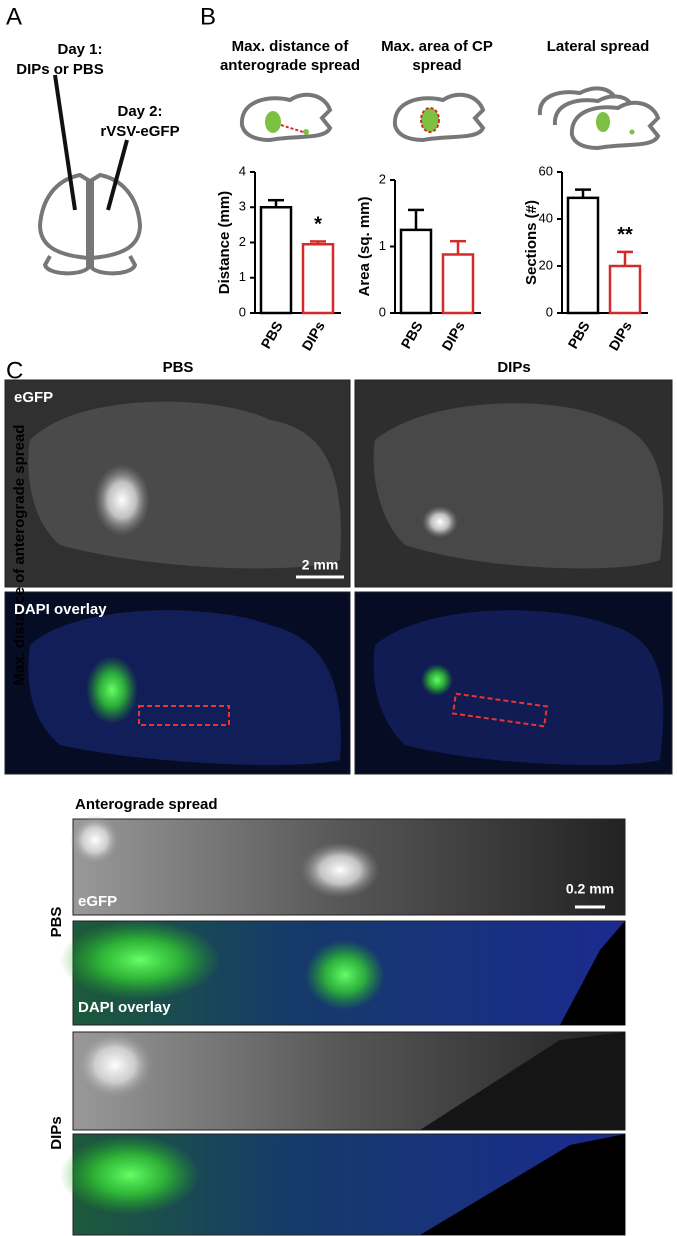  What do you see at coordinates (546, 264) in the screenshot?
I see `y-tick-label: 20` at bounding box center [546, 264].